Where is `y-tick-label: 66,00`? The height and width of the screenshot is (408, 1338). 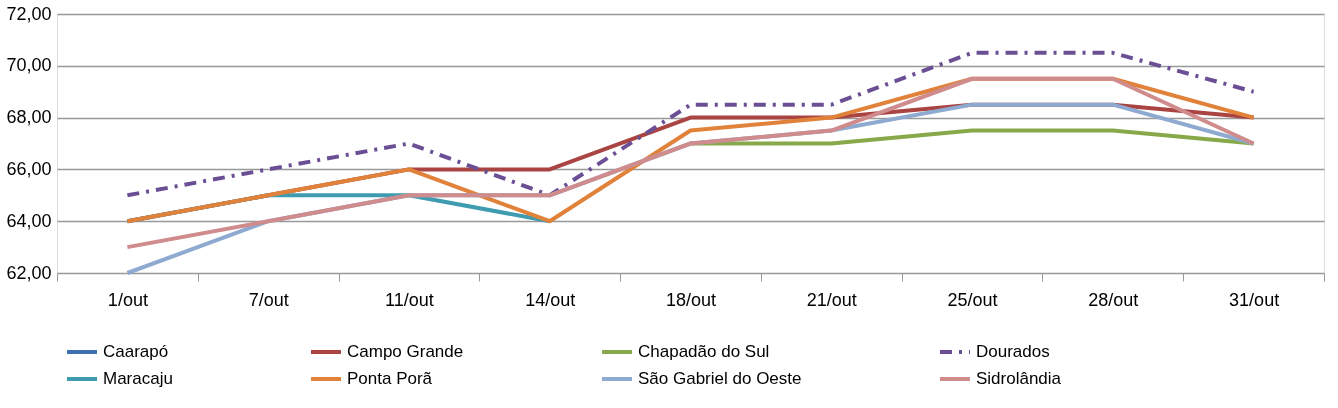
y-tick-label: 66,00 is located at coordinates (29, 168).